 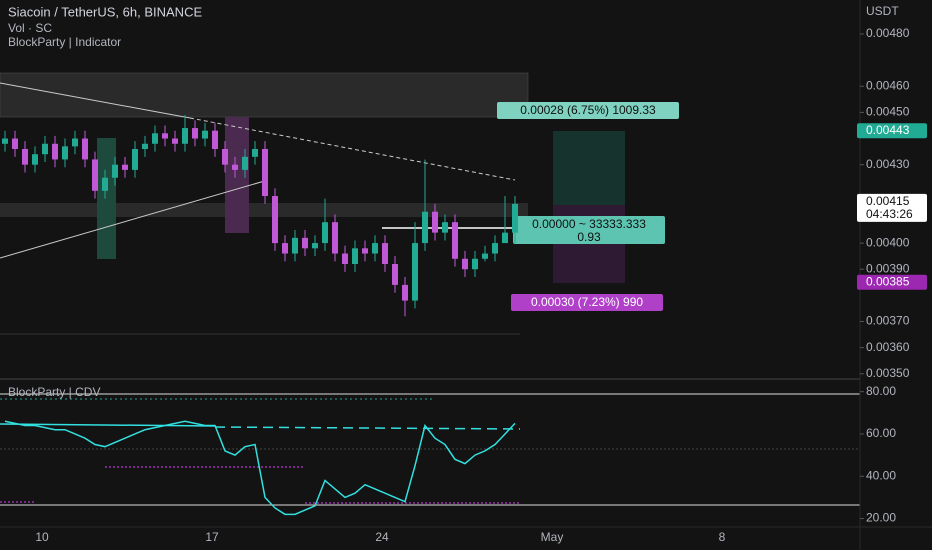 I want to click on volume-label: Vol · SC, so click(x=30, y=28).